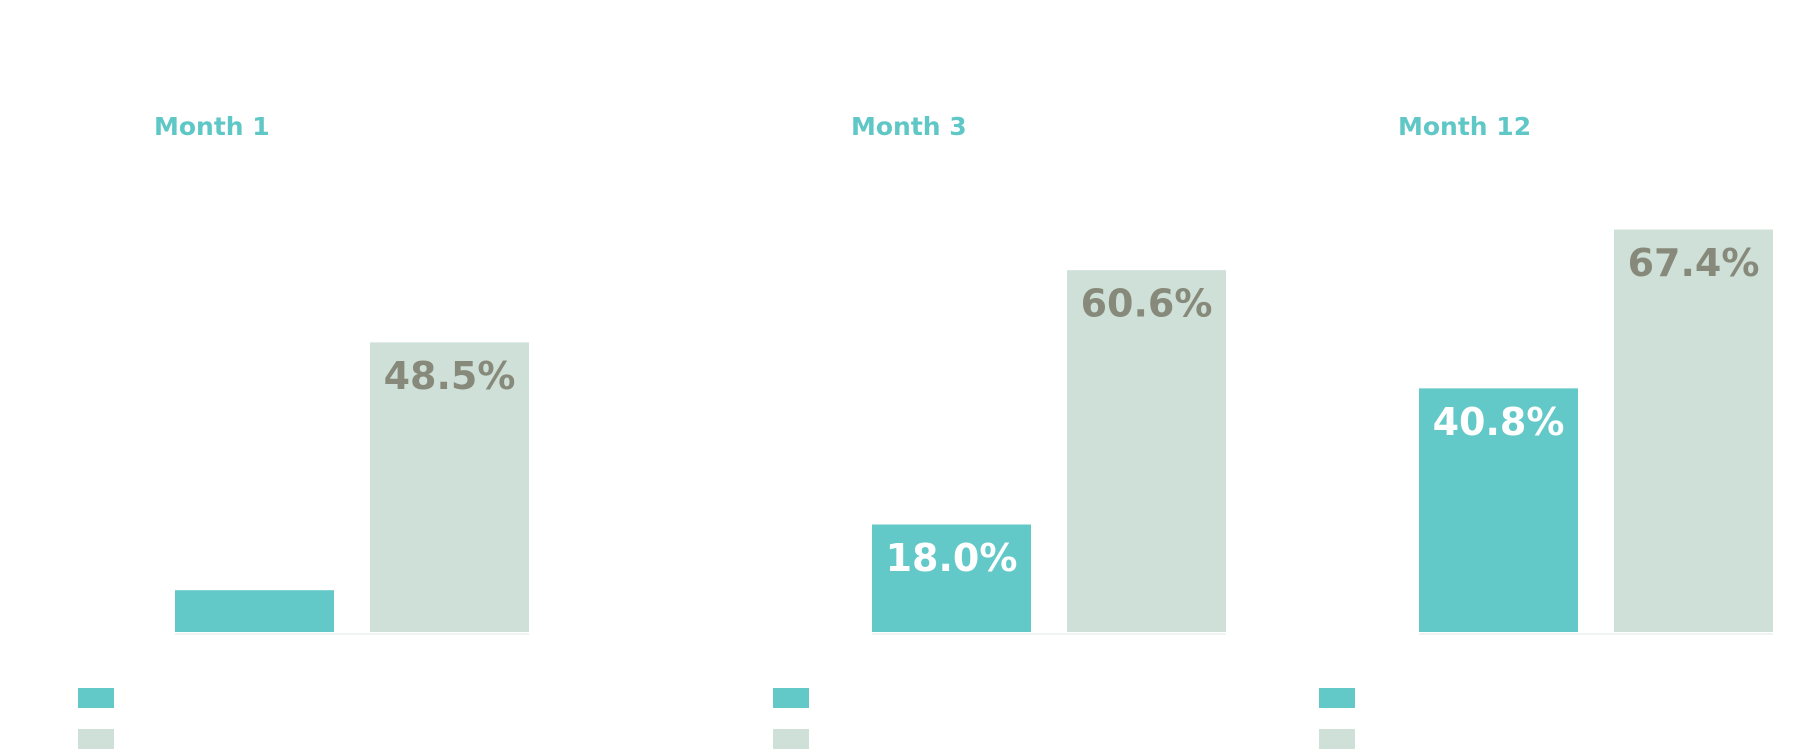 This screenshot has height=749, width=1810. I want to click on chart-title: Month 3, so click(909, 126).